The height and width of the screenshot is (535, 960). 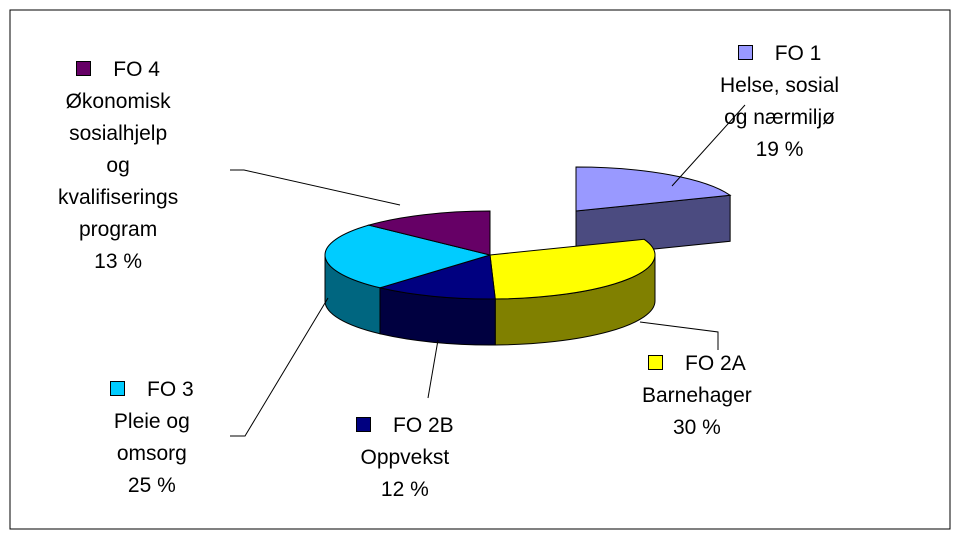 What do you see at coordinates (715, 363) in the screenshot?
I see `label-fo2a-title: FO 2A` at bounding box center [715, 363].